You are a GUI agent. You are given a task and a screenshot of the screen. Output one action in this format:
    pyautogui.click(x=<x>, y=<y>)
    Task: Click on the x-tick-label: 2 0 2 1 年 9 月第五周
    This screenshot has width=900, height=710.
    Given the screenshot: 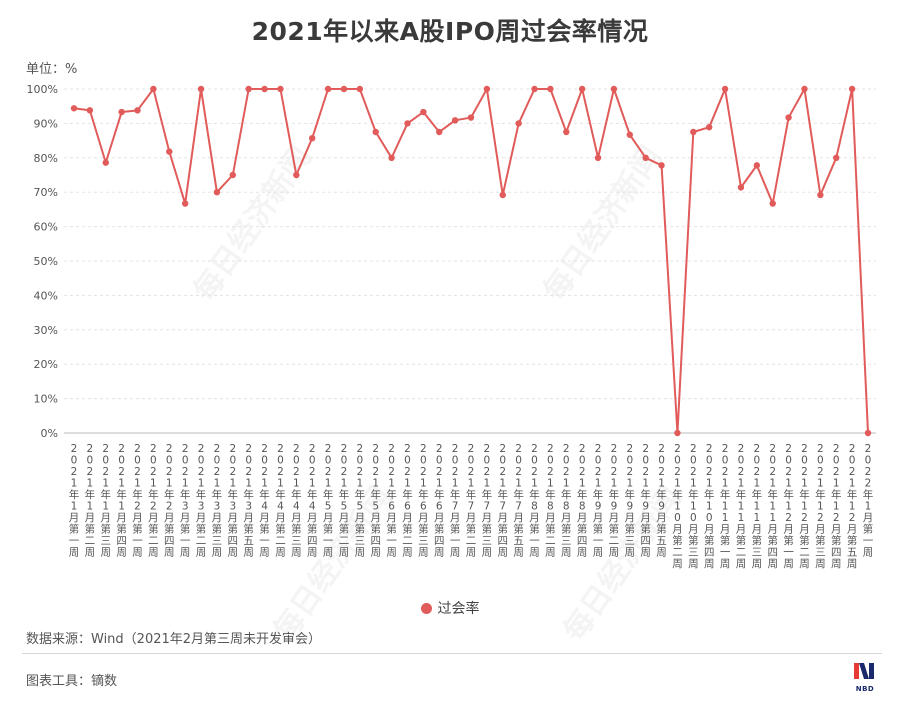 What is the action you would take?
    pyautogui.click(x=661, y=501)
    